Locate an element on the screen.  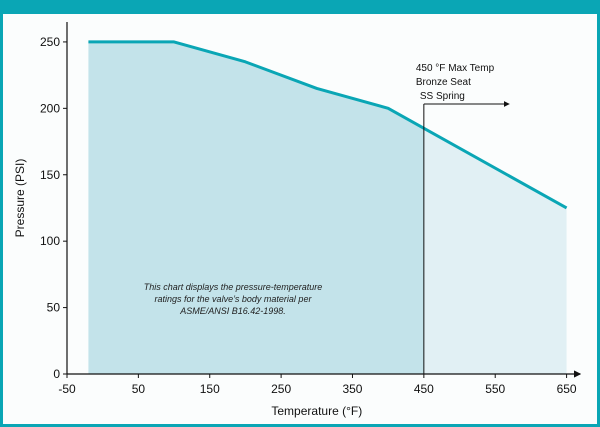
y-tick-label: 50 is located at coordinates (54, 308).